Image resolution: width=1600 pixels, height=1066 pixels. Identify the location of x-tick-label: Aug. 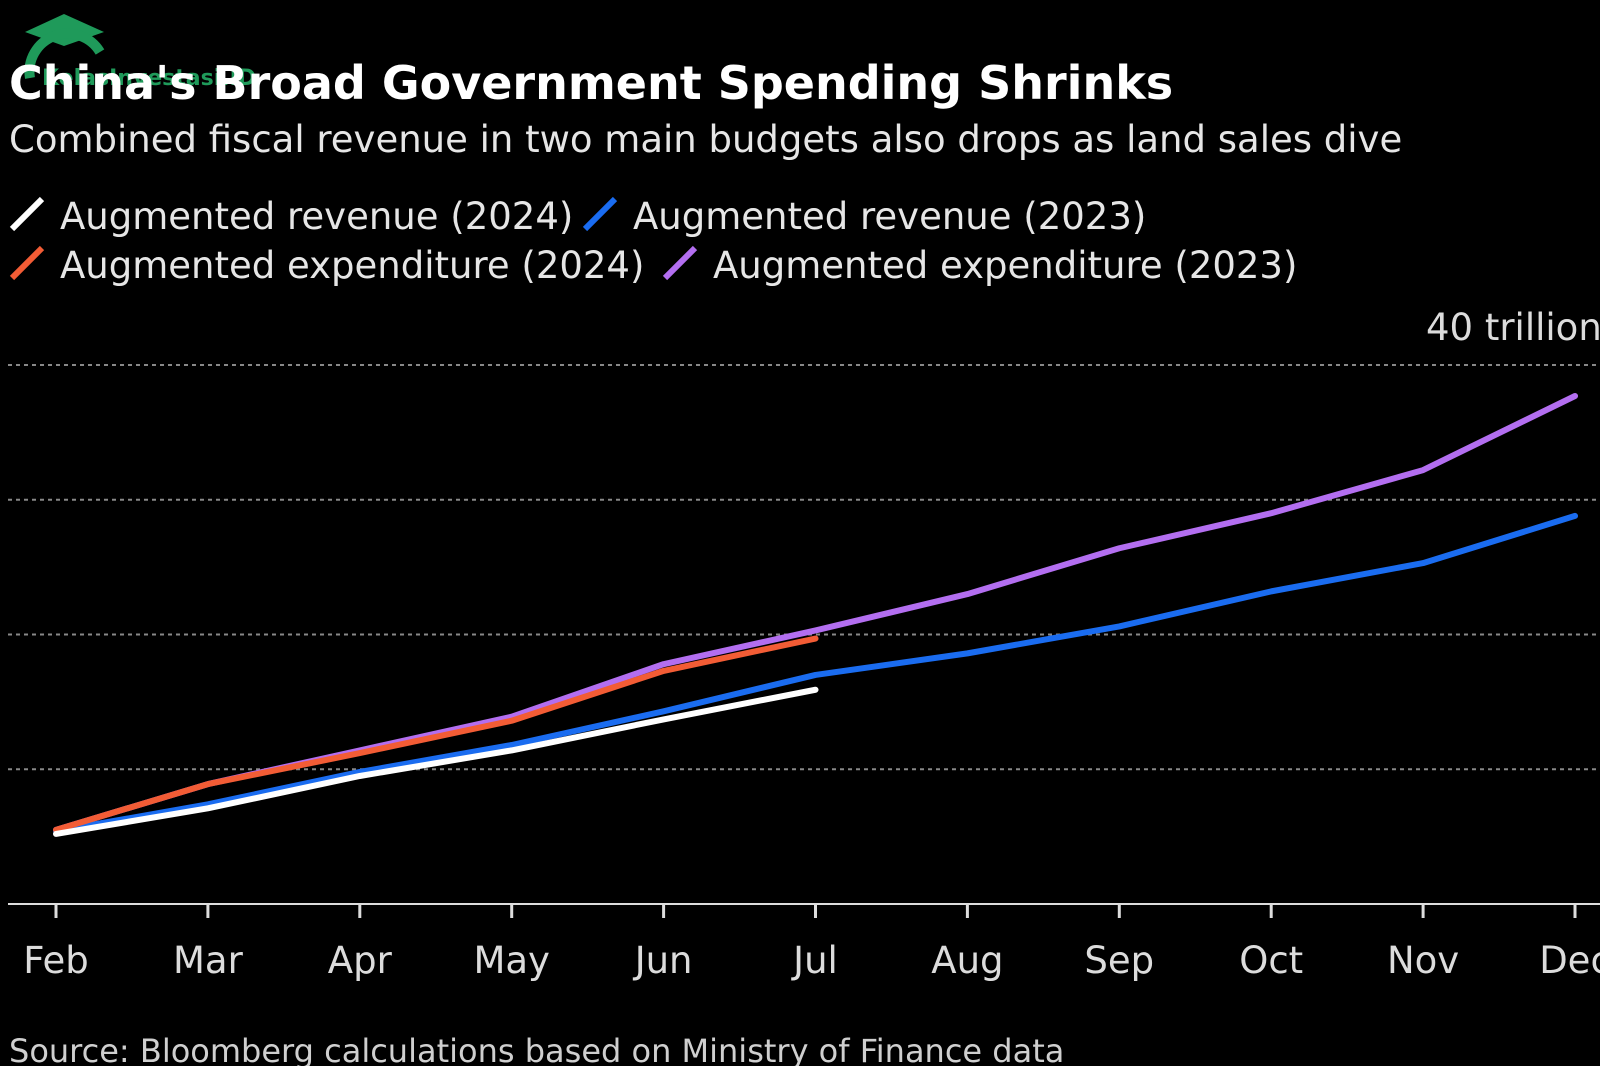
(967, 960).